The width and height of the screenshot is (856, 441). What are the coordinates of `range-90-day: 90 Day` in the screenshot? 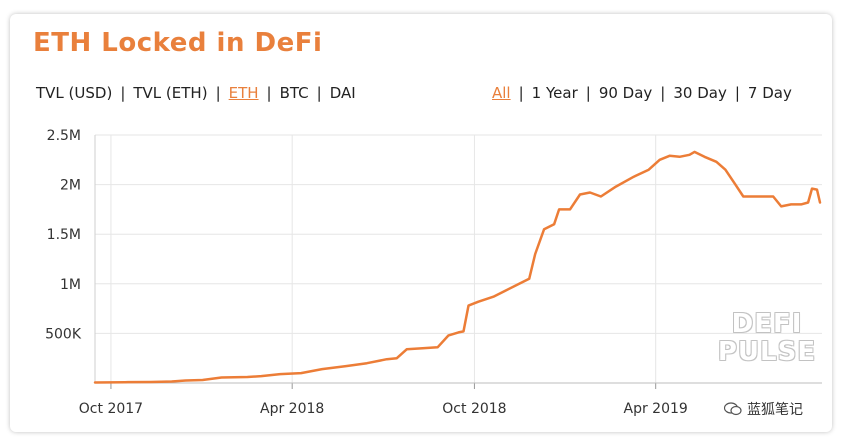 It's located at (625, 93).